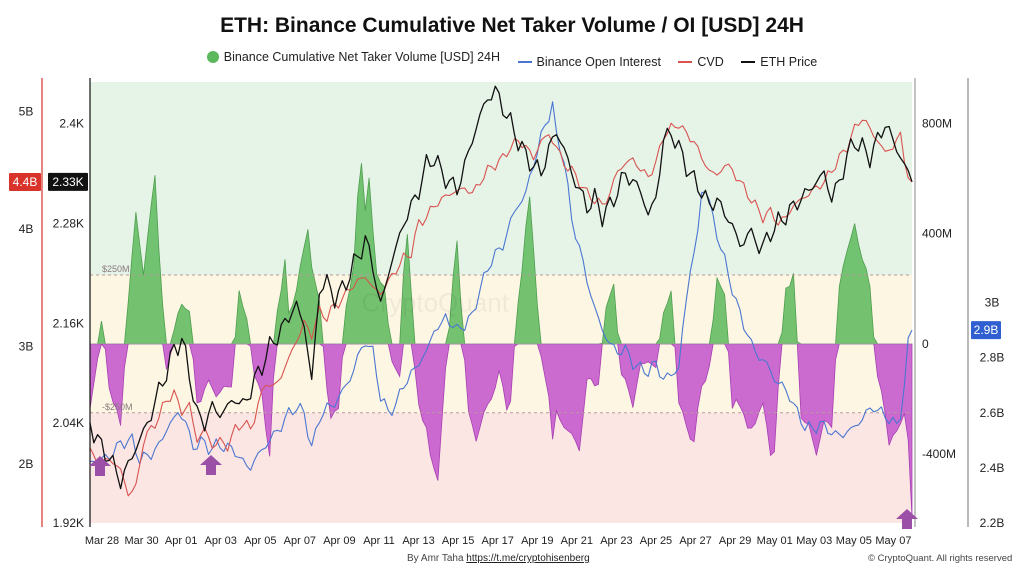 This screenshot has height=576, width=1024. I want to click on x-axis-tick: Apr 07, so click(300, 541).